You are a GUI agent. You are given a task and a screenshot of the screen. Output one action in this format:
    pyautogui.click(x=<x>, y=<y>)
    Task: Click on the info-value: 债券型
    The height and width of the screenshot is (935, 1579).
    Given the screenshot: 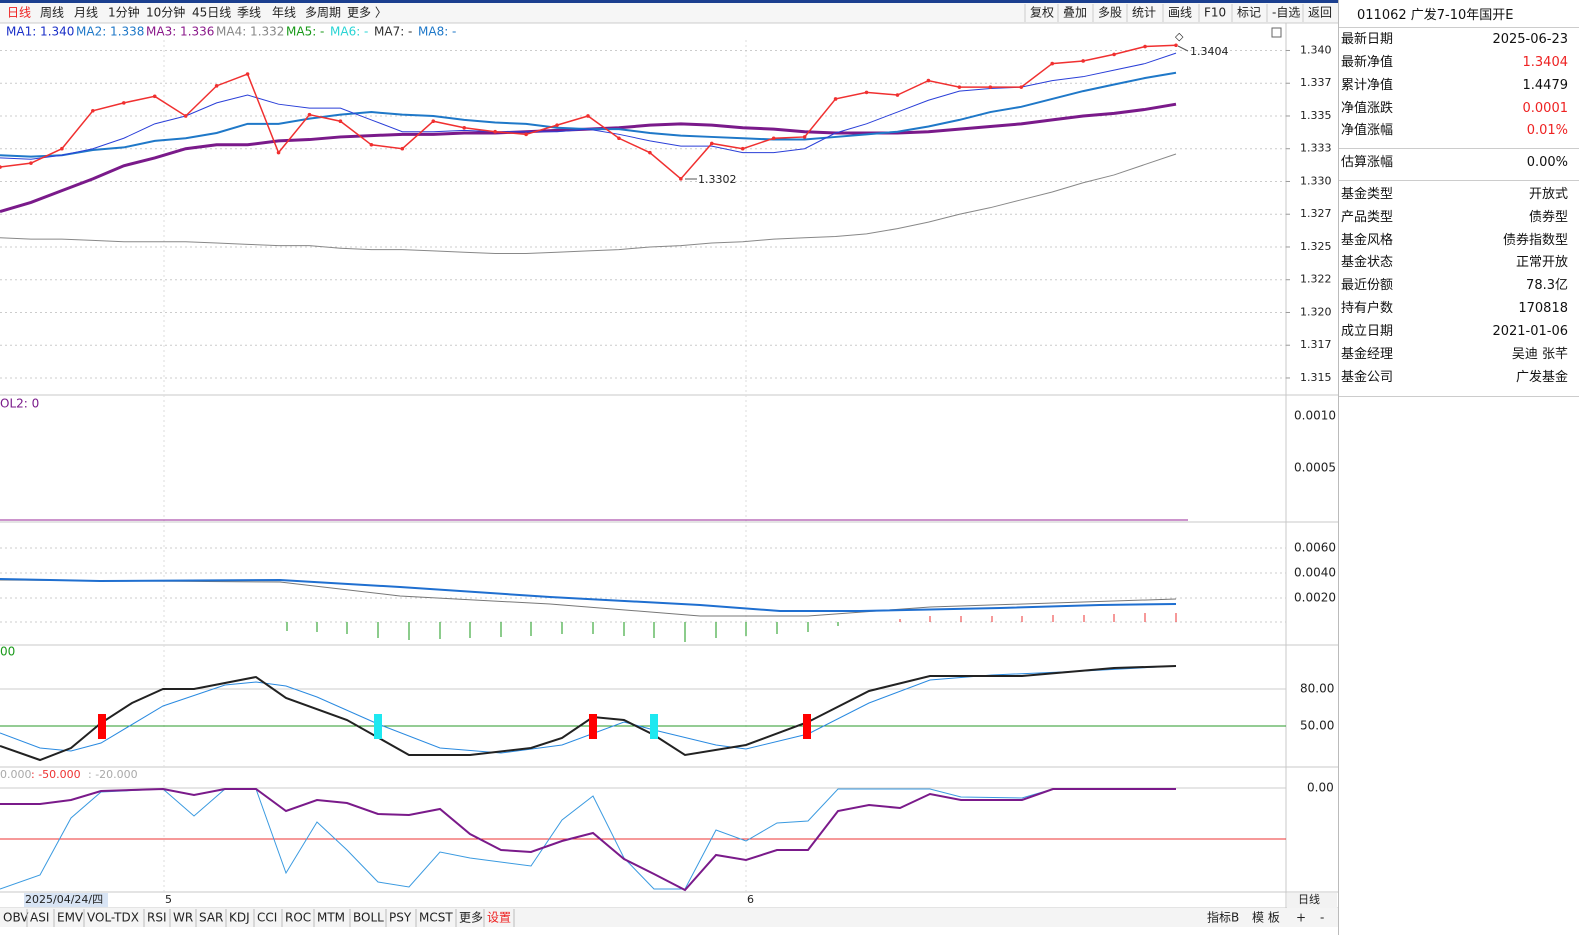 What is the action you would take?
    pyautogui.click(x=1548, y=217)
    